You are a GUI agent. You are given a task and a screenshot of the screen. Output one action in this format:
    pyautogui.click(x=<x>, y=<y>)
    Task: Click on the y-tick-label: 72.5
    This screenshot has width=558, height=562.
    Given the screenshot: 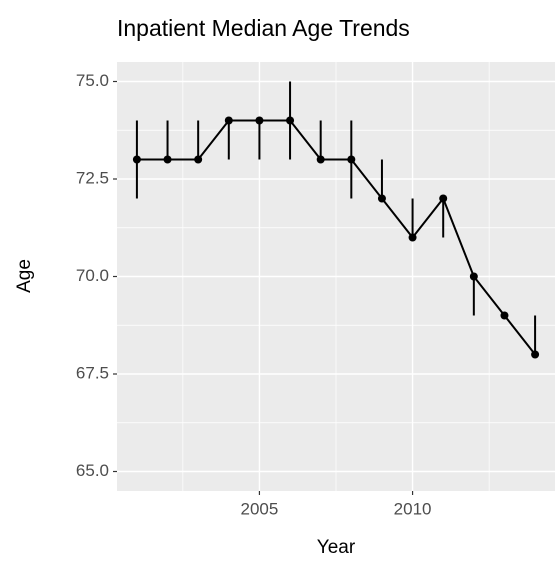 What is the action you would take?
    pyautogui.click(x=92, y=177)
    